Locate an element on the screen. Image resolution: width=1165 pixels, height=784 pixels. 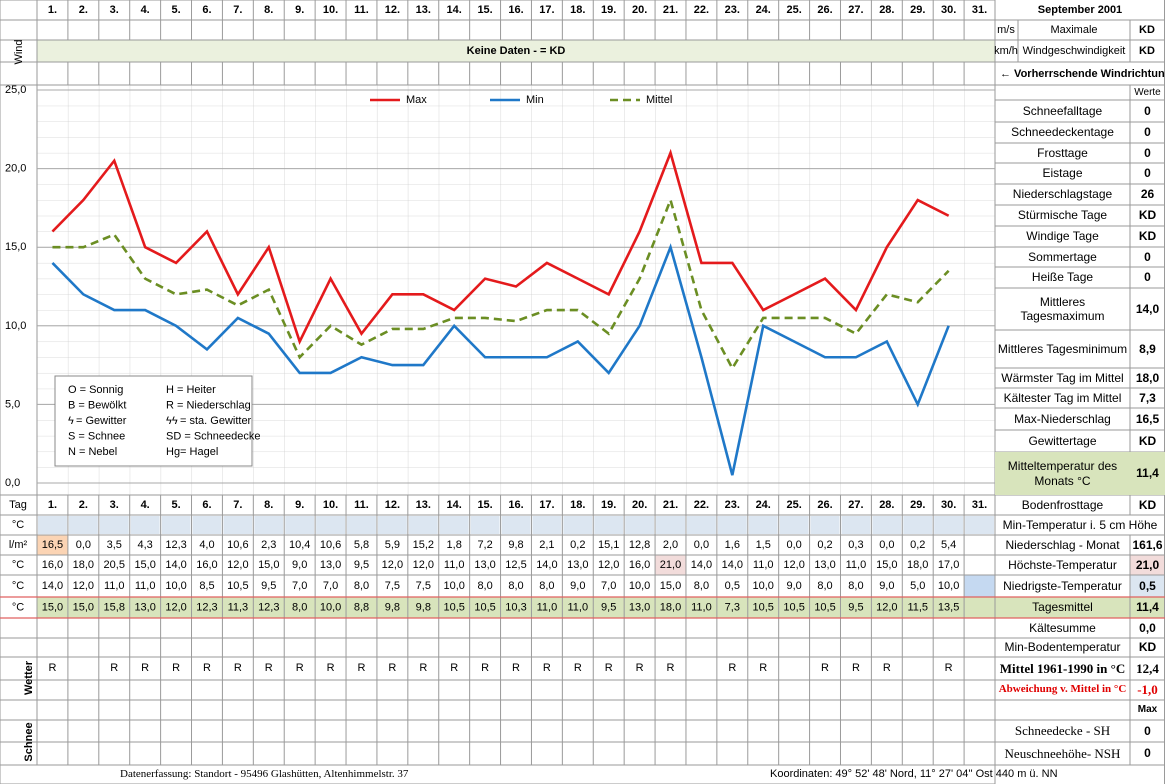
table-cell: 8,8 is located at coordinates (361, 608).